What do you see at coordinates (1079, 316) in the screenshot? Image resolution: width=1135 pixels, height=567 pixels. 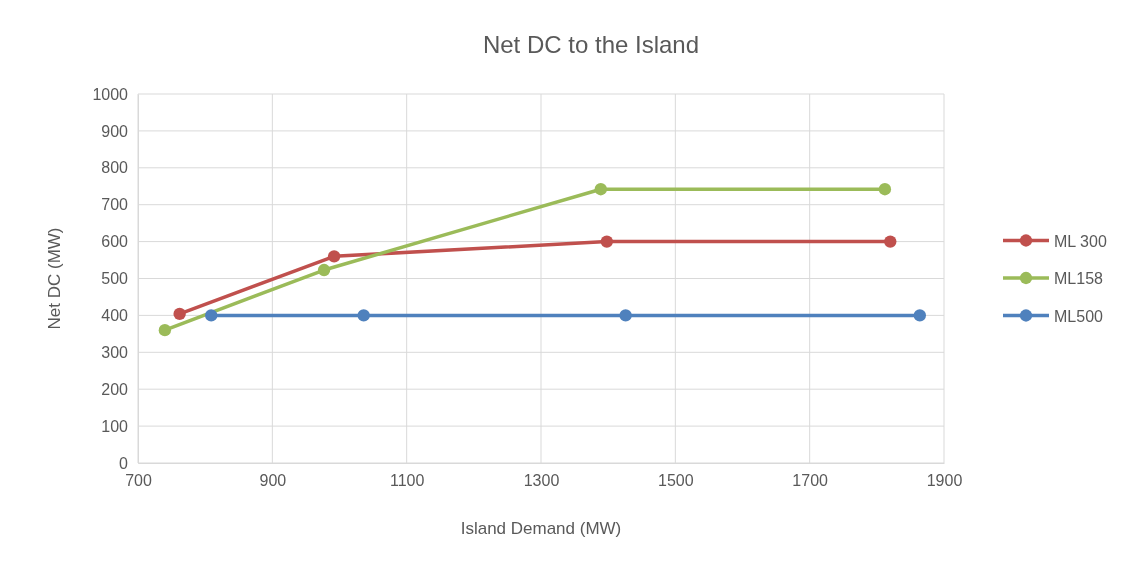 I see `legend-label: ML500` at bounding box center [1079, 316].